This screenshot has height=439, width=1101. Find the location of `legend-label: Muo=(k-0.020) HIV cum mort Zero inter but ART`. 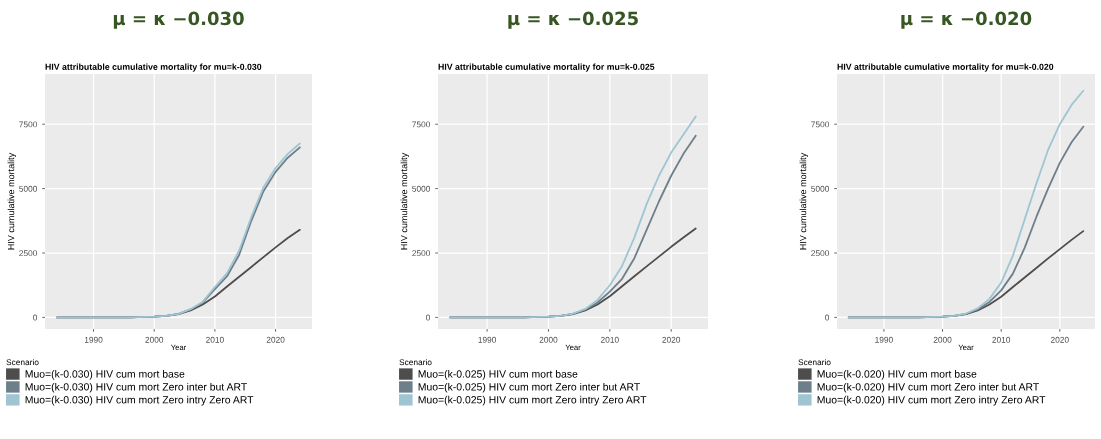

legend-label: Muo=(k-0.020) HIV cum mort Zero inter but ART is located at coordinates (928, 387).